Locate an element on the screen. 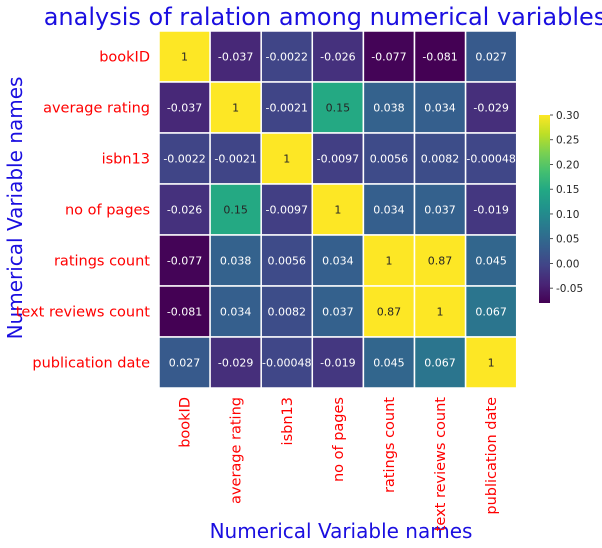  column-tick-label: no of pages is located at coordinates (339, 439).